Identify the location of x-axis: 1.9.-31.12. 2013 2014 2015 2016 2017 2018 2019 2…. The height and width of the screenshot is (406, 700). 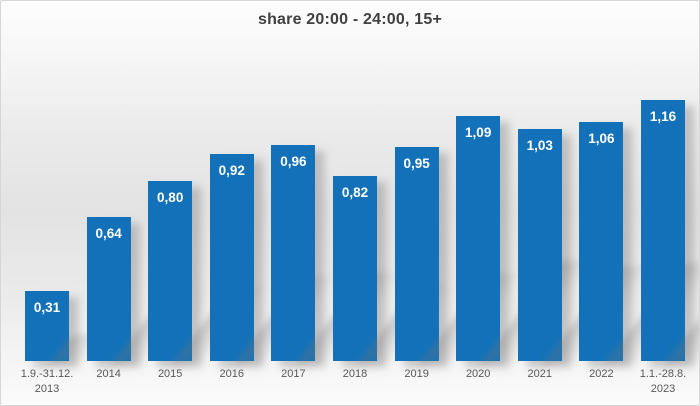
(354, 383).